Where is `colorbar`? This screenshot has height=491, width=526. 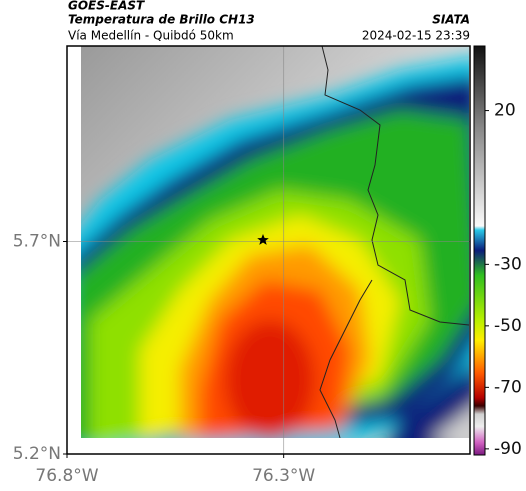 colorbar is located at coordinates (479, 250).